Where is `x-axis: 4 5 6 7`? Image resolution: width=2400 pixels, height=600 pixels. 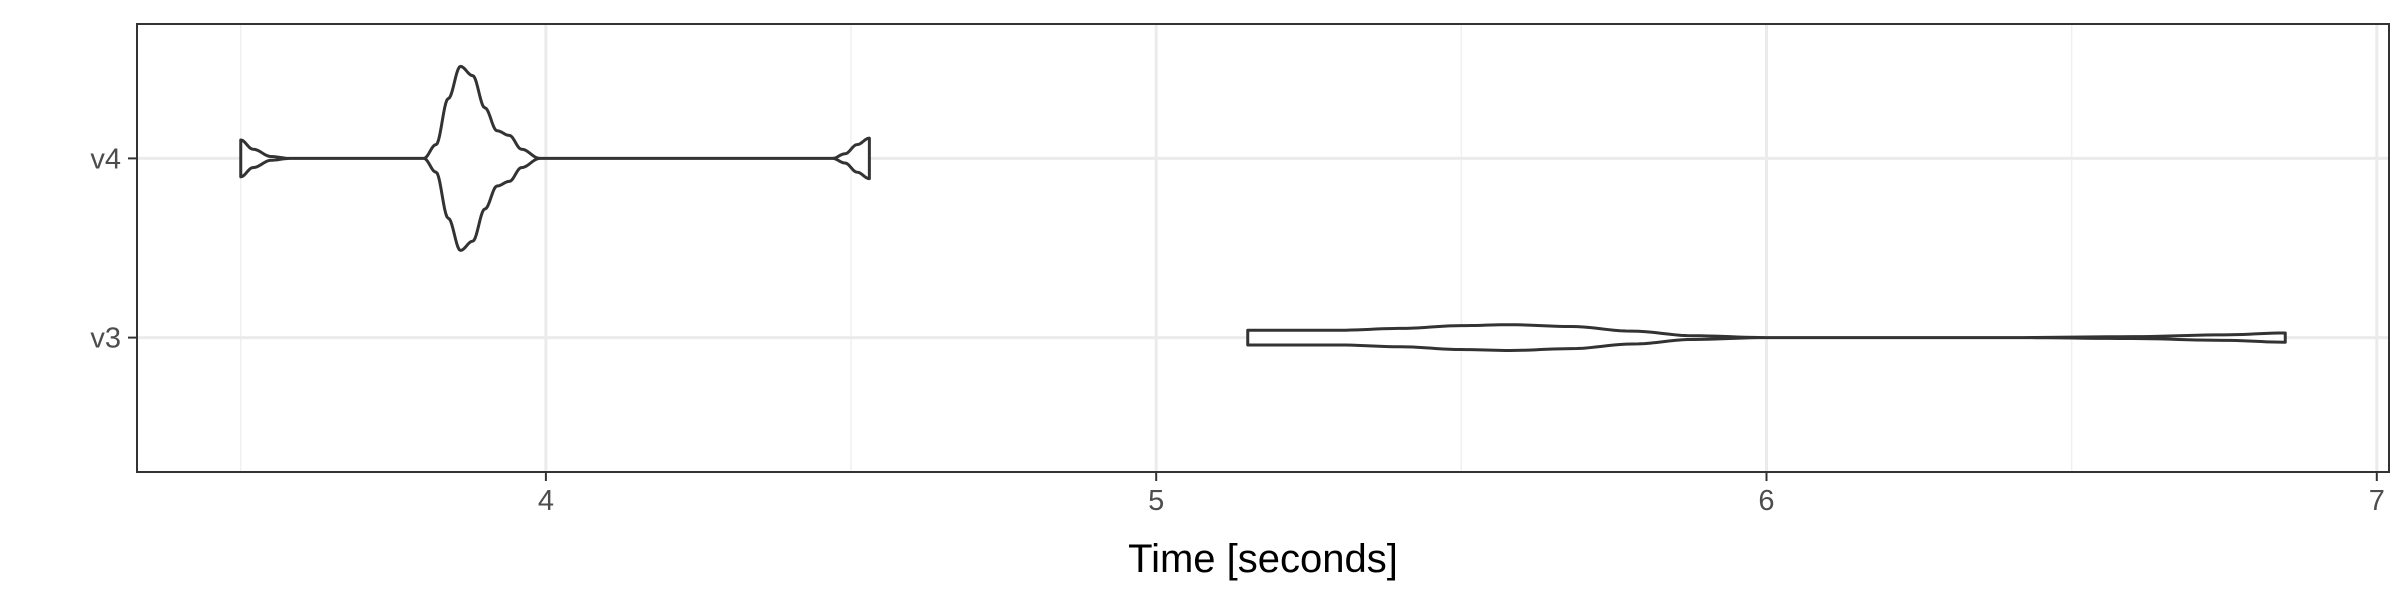 x-axis: 4 5 6 7 is located at coordinates (1461, 494).